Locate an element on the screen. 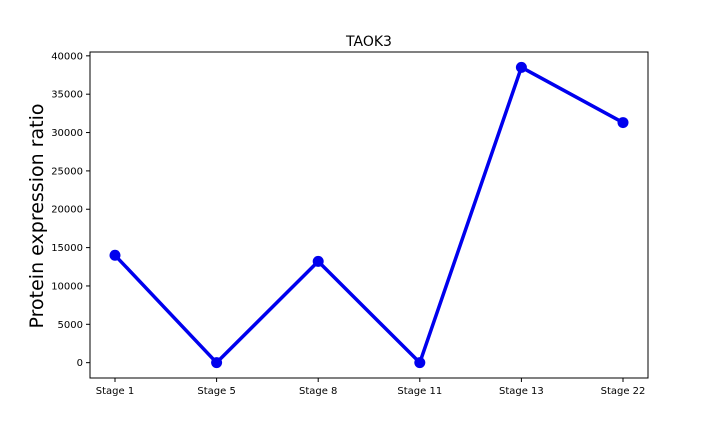 The width and height of the screenshot is (720, 432). y-tick-label: 35000 is located at coordinates (67, 95).